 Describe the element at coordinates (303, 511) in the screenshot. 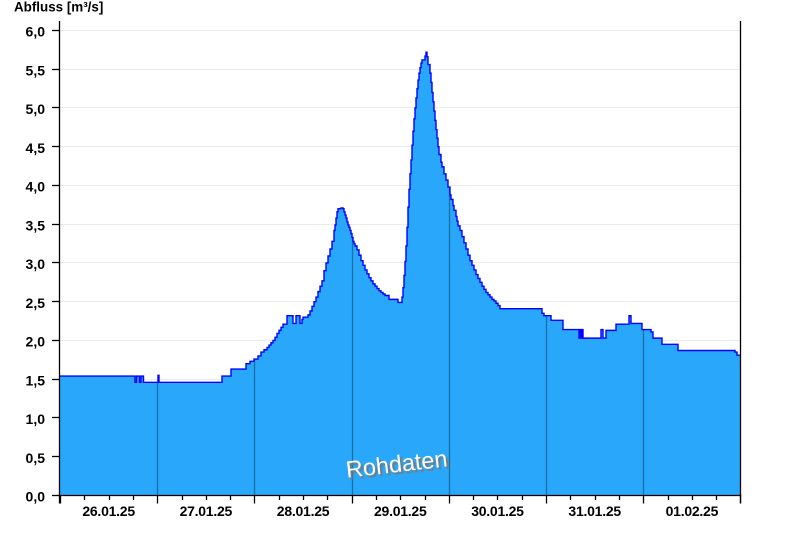

I see `svg-text: 28.01.25` at that location.